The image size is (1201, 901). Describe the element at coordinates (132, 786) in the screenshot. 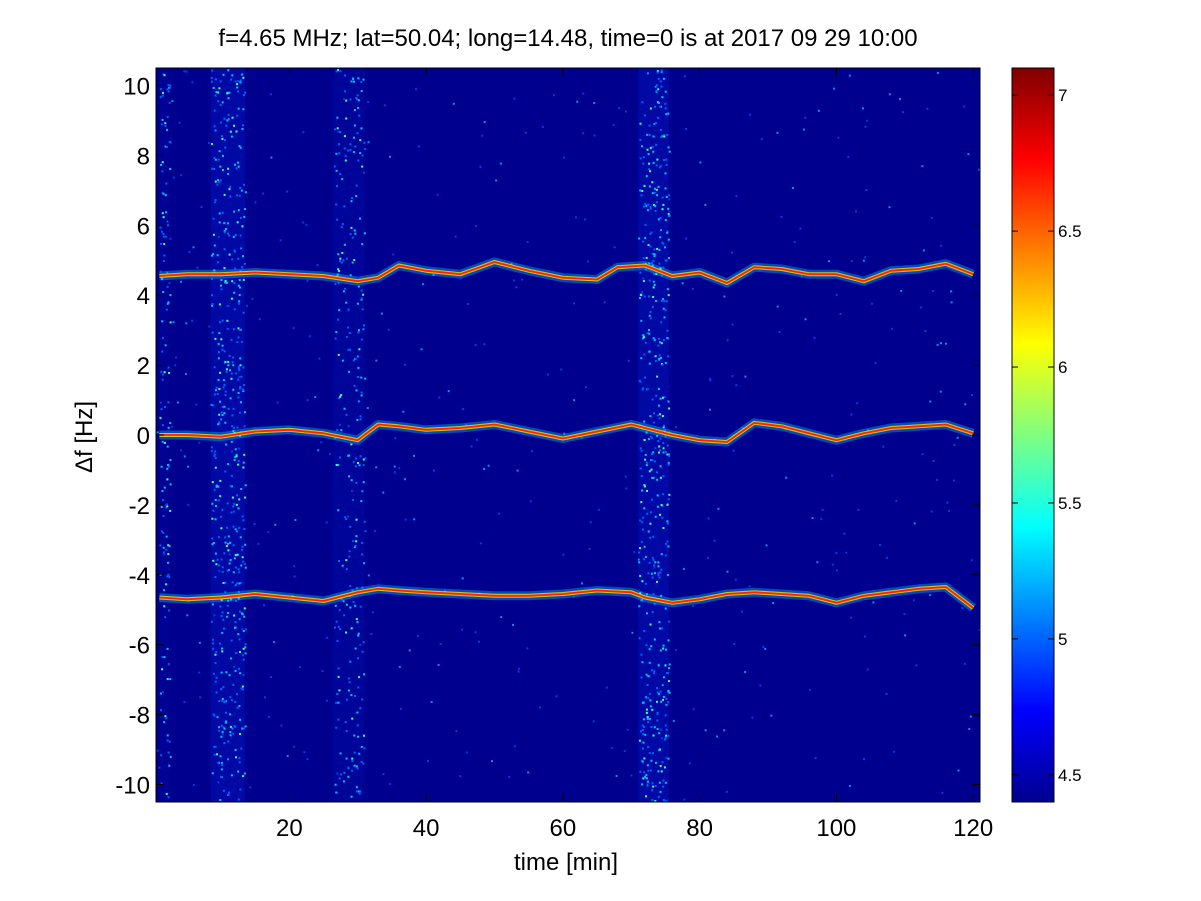

I see `y-tick-label: -10` at that location.